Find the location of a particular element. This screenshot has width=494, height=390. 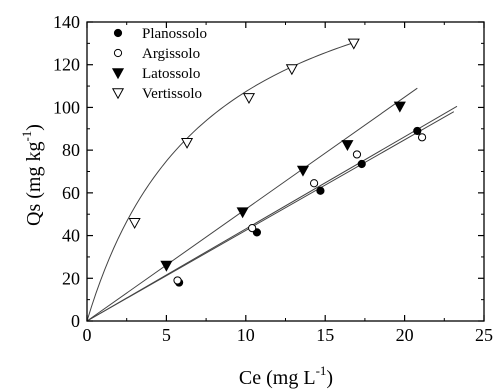

legend-marker-vertissolo is located at coordinates (118, 94).